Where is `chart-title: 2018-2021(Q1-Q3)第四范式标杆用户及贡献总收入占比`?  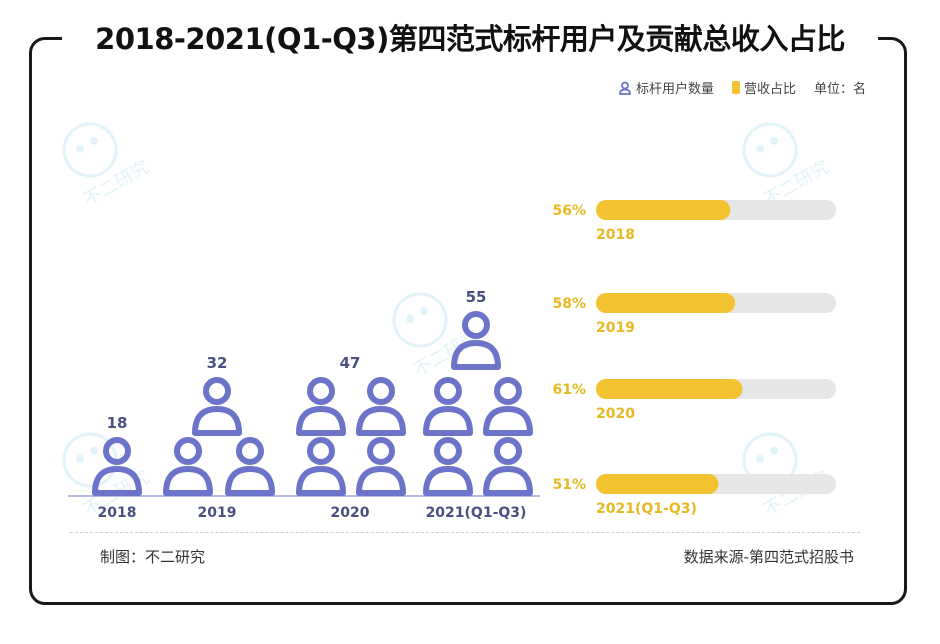
chart-title: 2018-2021(Q1-Q3)第四范式标杆用户及贡献总收入占比 is located at coordinates (470, 39).